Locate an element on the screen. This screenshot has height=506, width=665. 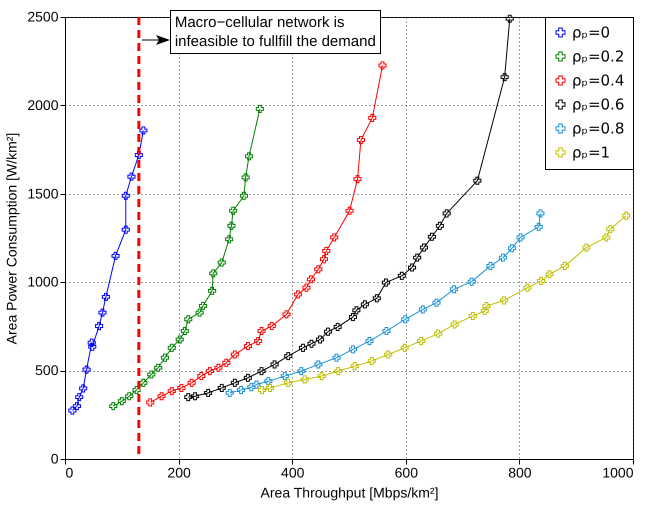
legend-label: ρₚ=0.6 is located at coordinates (598, 105).